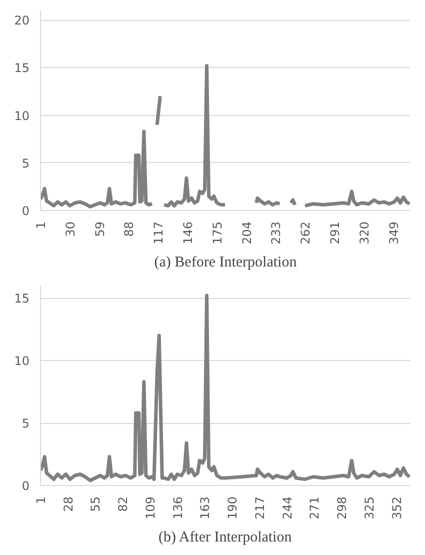 The height and width of the screenshot is (555, 425). Describe the element at coordinates (129, 229) in the screenshot. I see `x-tick-label: 88` at that location.